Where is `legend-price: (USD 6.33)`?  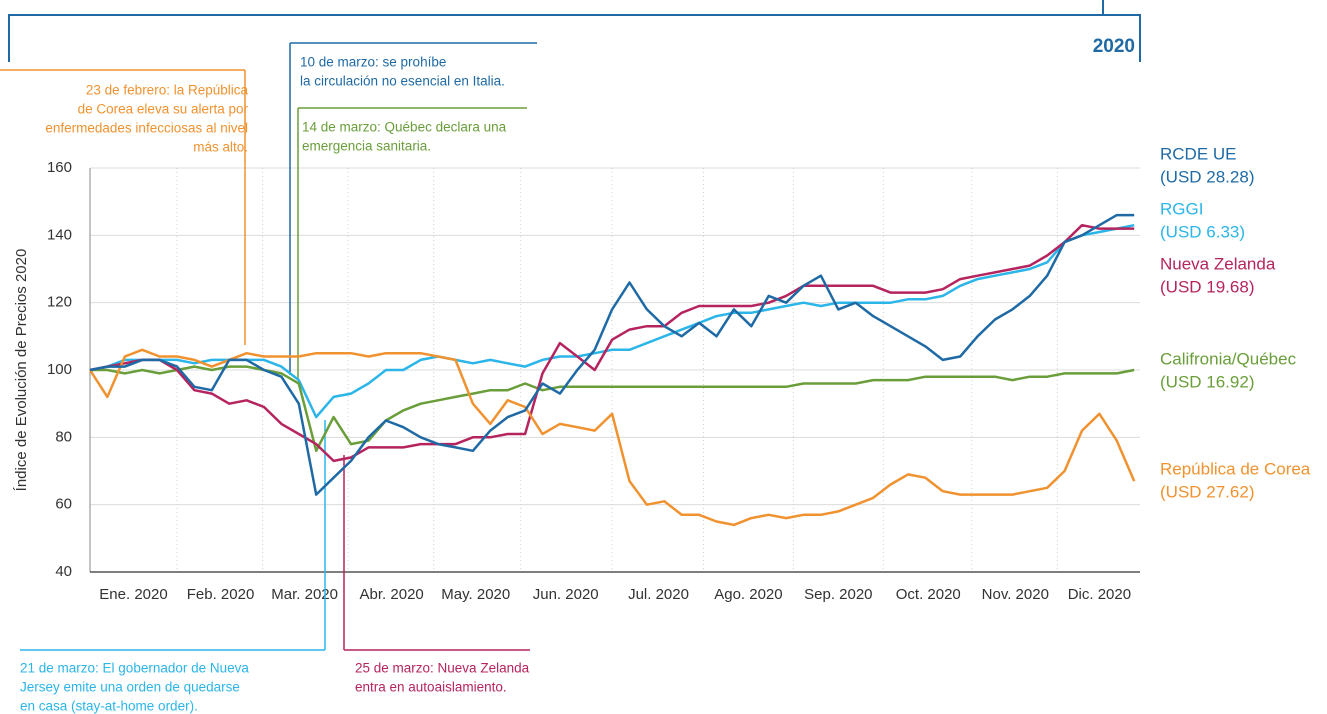 legend-price: (USD 6.33) is located at coordinates (1202, 231).